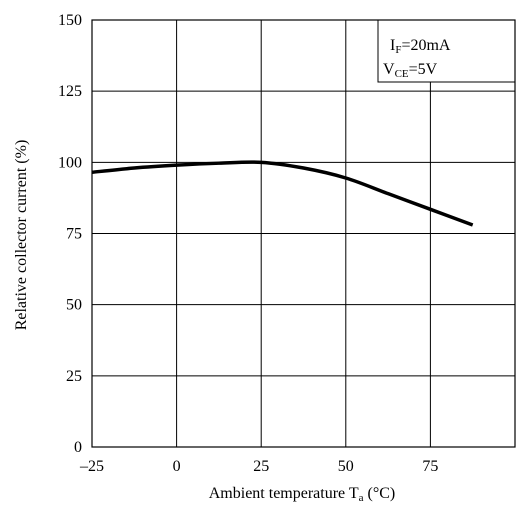 The width and height of the screenshot is (517, 508). What do you see at coordinates (78, 447) in the screenshot?
I see `y-tick-label: 0` at bounding box center [78, 447].